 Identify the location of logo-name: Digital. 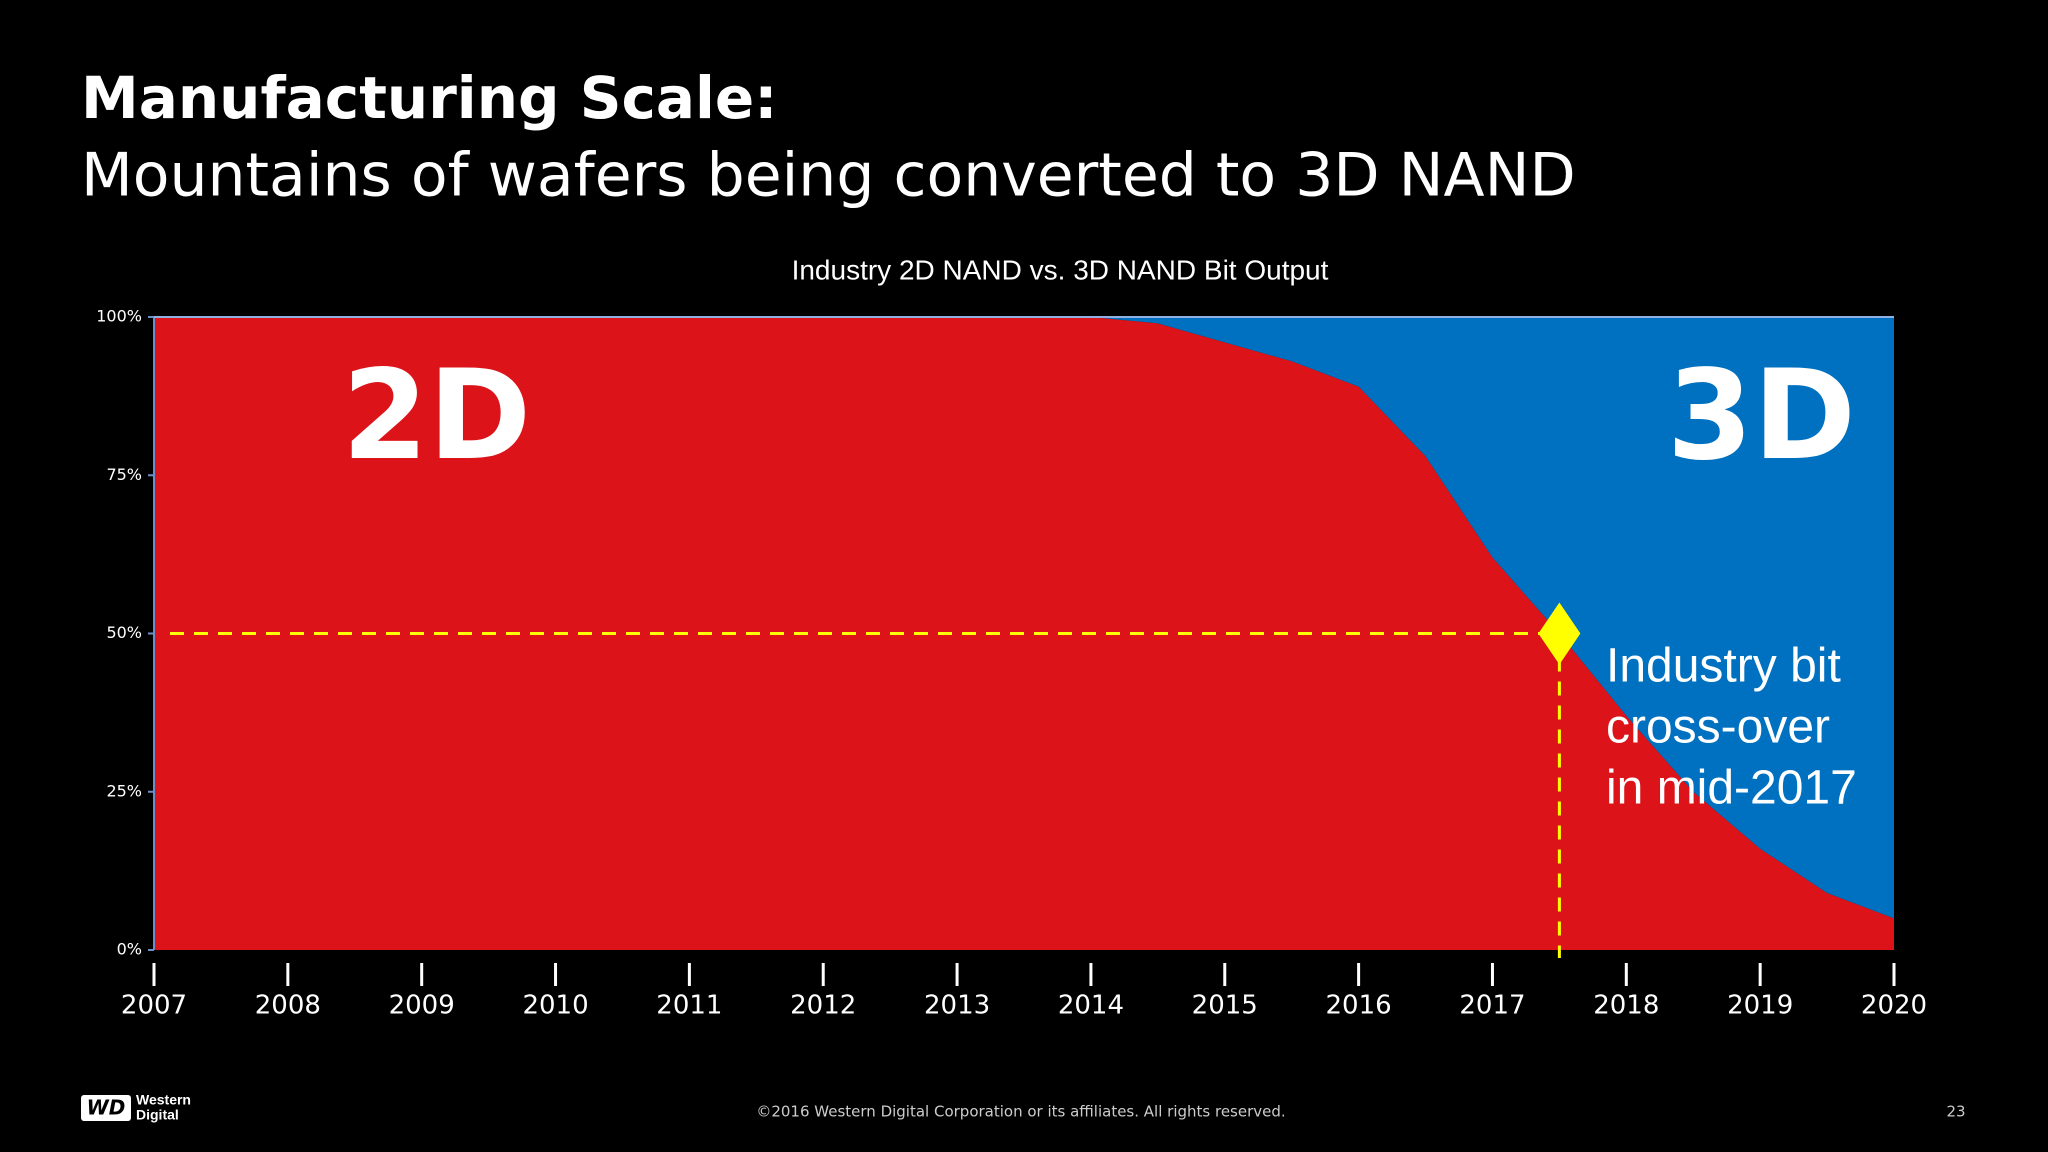
(157, 1115).